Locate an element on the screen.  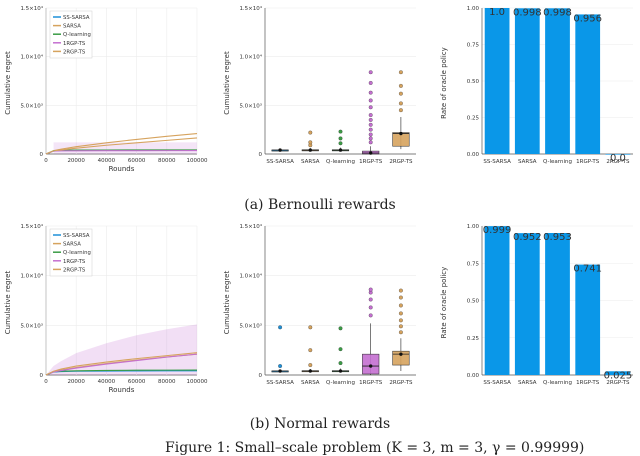
bernoulli-line-legend-label: SS-SARSA is located at coordinates (76, 18).